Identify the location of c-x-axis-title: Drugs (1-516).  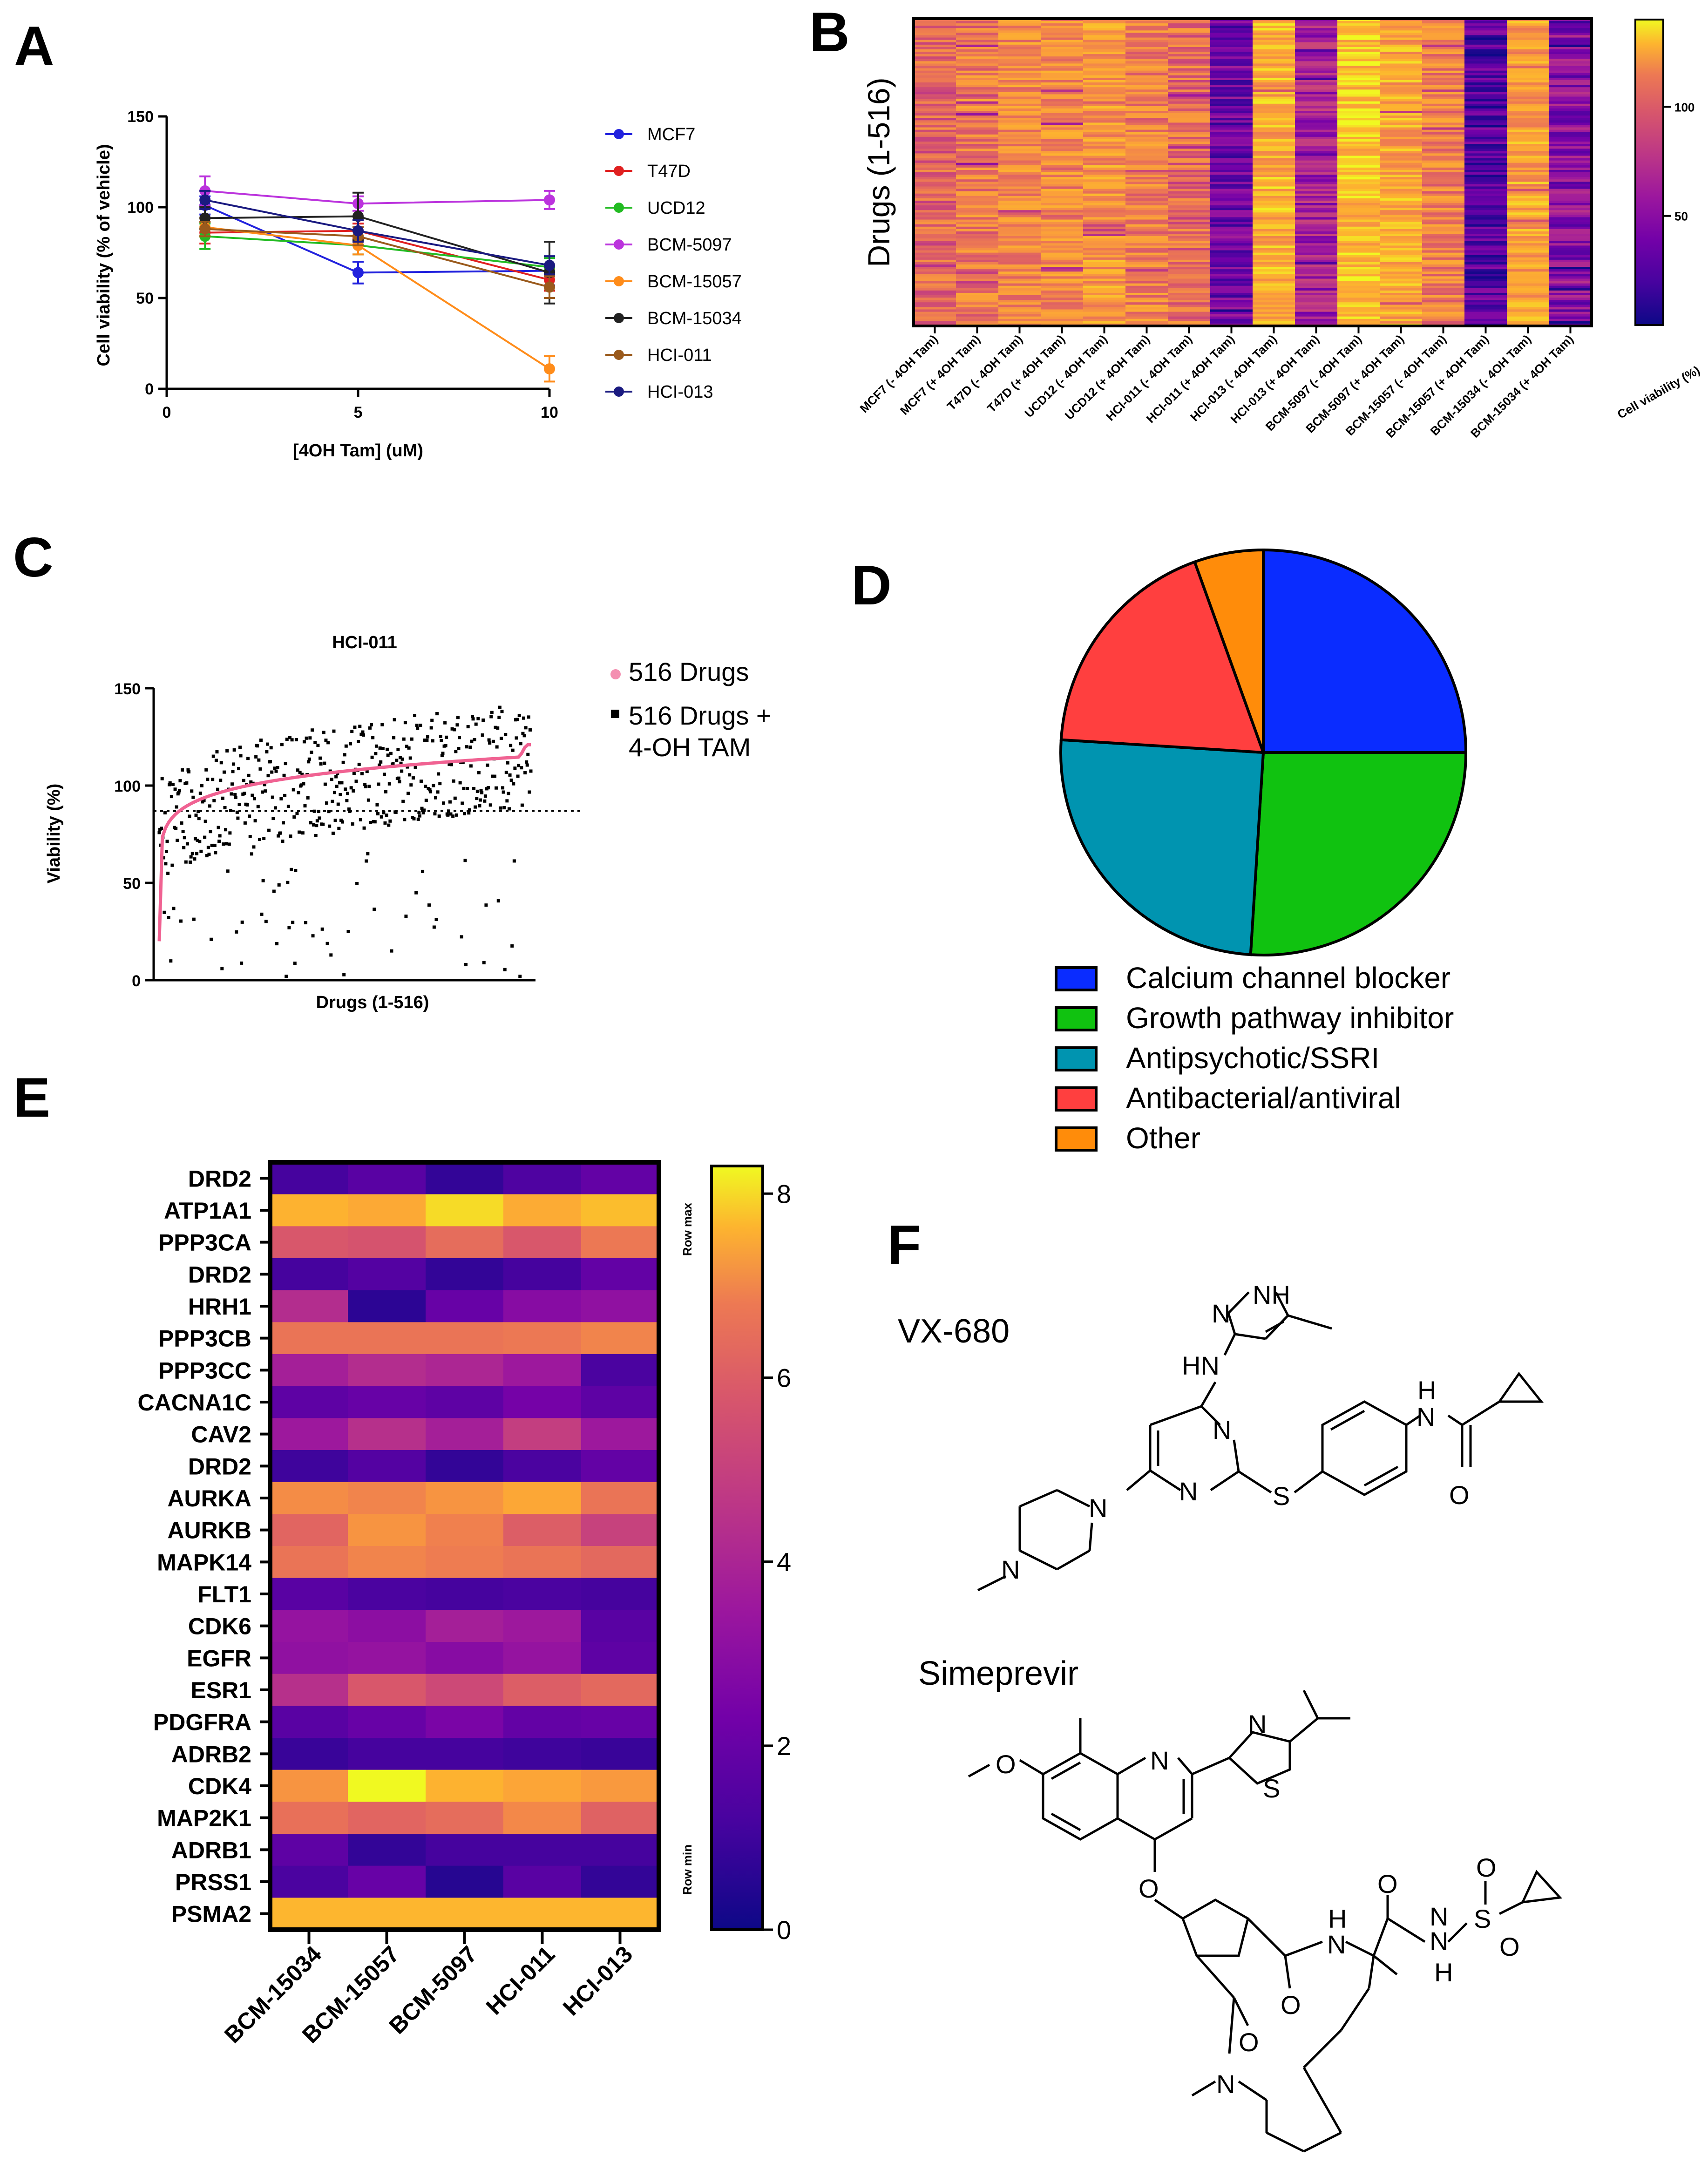
(372, 1002).